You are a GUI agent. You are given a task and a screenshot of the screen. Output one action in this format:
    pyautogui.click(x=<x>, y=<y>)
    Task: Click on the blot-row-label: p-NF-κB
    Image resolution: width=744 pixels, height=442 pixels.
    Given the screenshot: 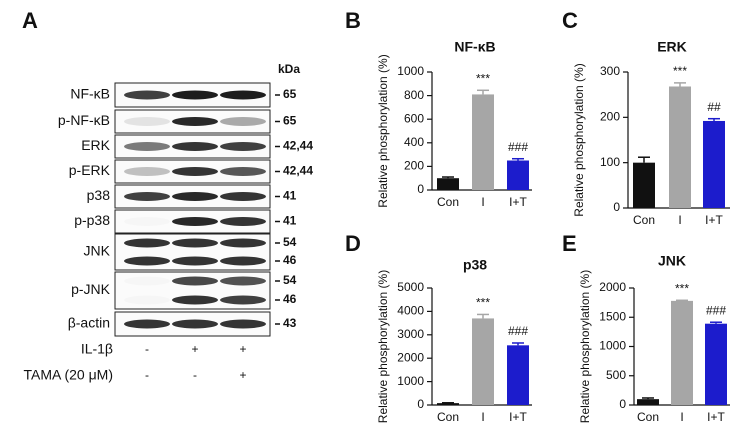 What is the action you would take?
    pyautogui.click(x=84, y=120)
    